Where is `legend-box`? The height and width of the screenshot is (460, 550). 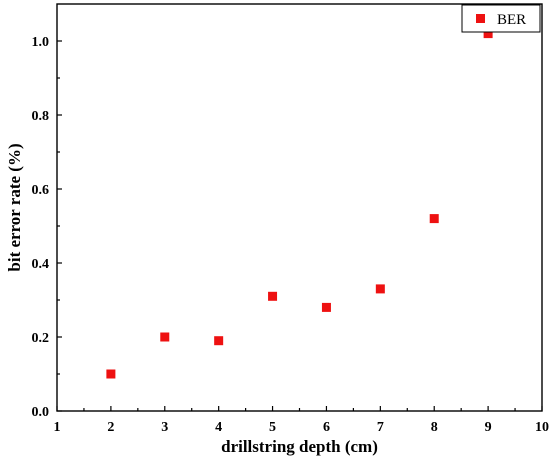 legend-box is located at coordinates (501, 18).